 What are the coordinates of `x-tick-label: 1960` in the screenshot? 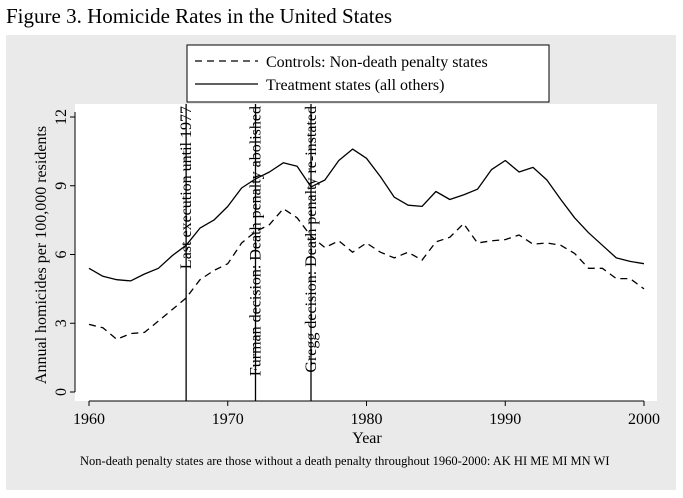 It's located at (89, 419).